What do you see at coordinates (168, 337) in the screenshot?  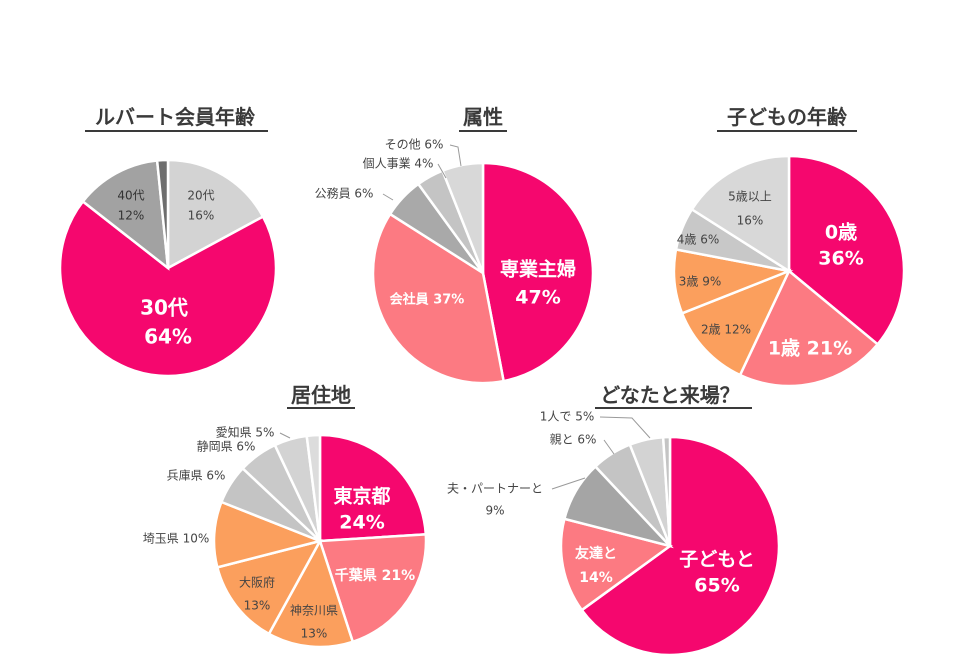 I see `slice-label-value: 64%` at bounding box center [168, 337].